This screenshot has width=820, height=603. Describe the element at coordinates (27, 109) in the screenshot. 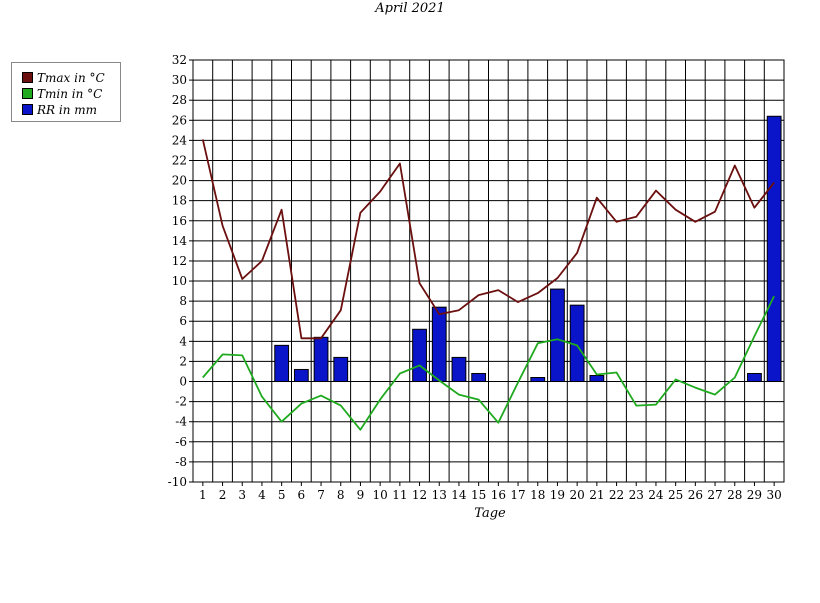

I see `legend-swatch-rr` at that location.